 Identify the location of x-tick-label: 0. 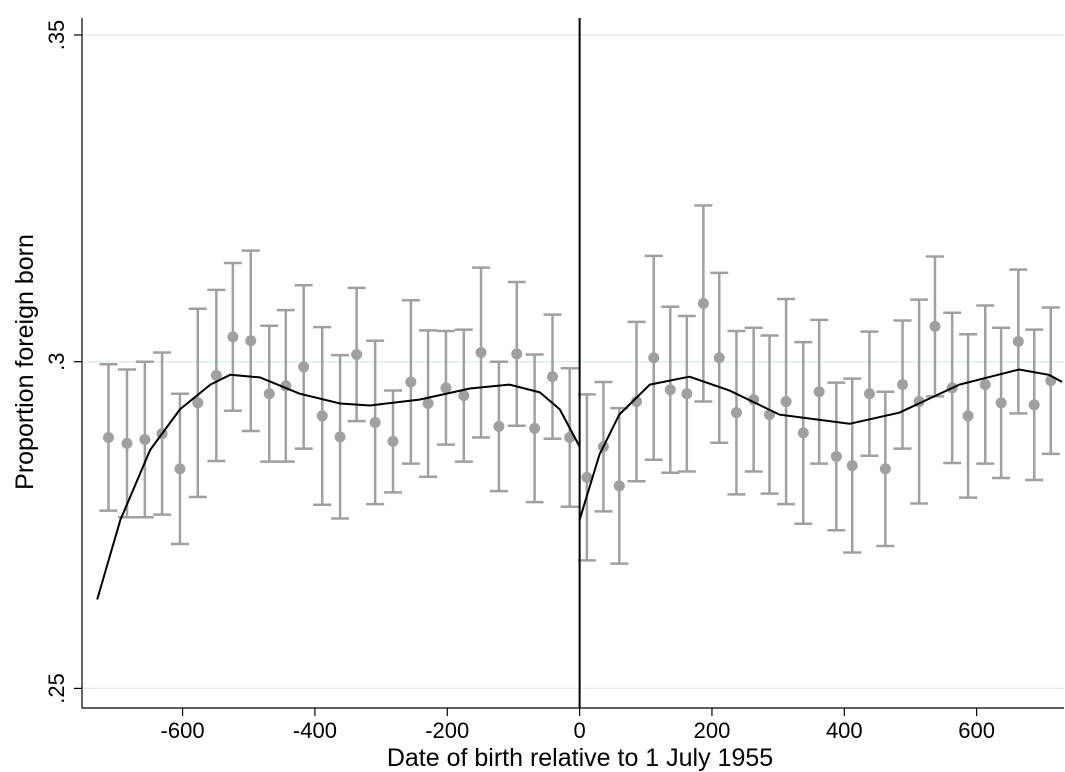
(579, 730).